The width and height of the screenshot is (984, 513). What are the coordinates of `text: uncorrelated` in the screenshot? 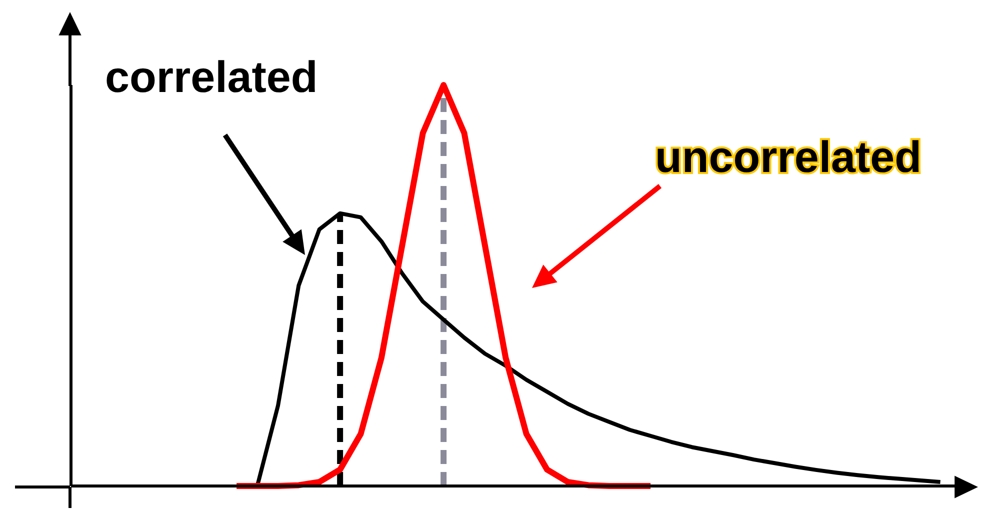 It's located at (788, 157).